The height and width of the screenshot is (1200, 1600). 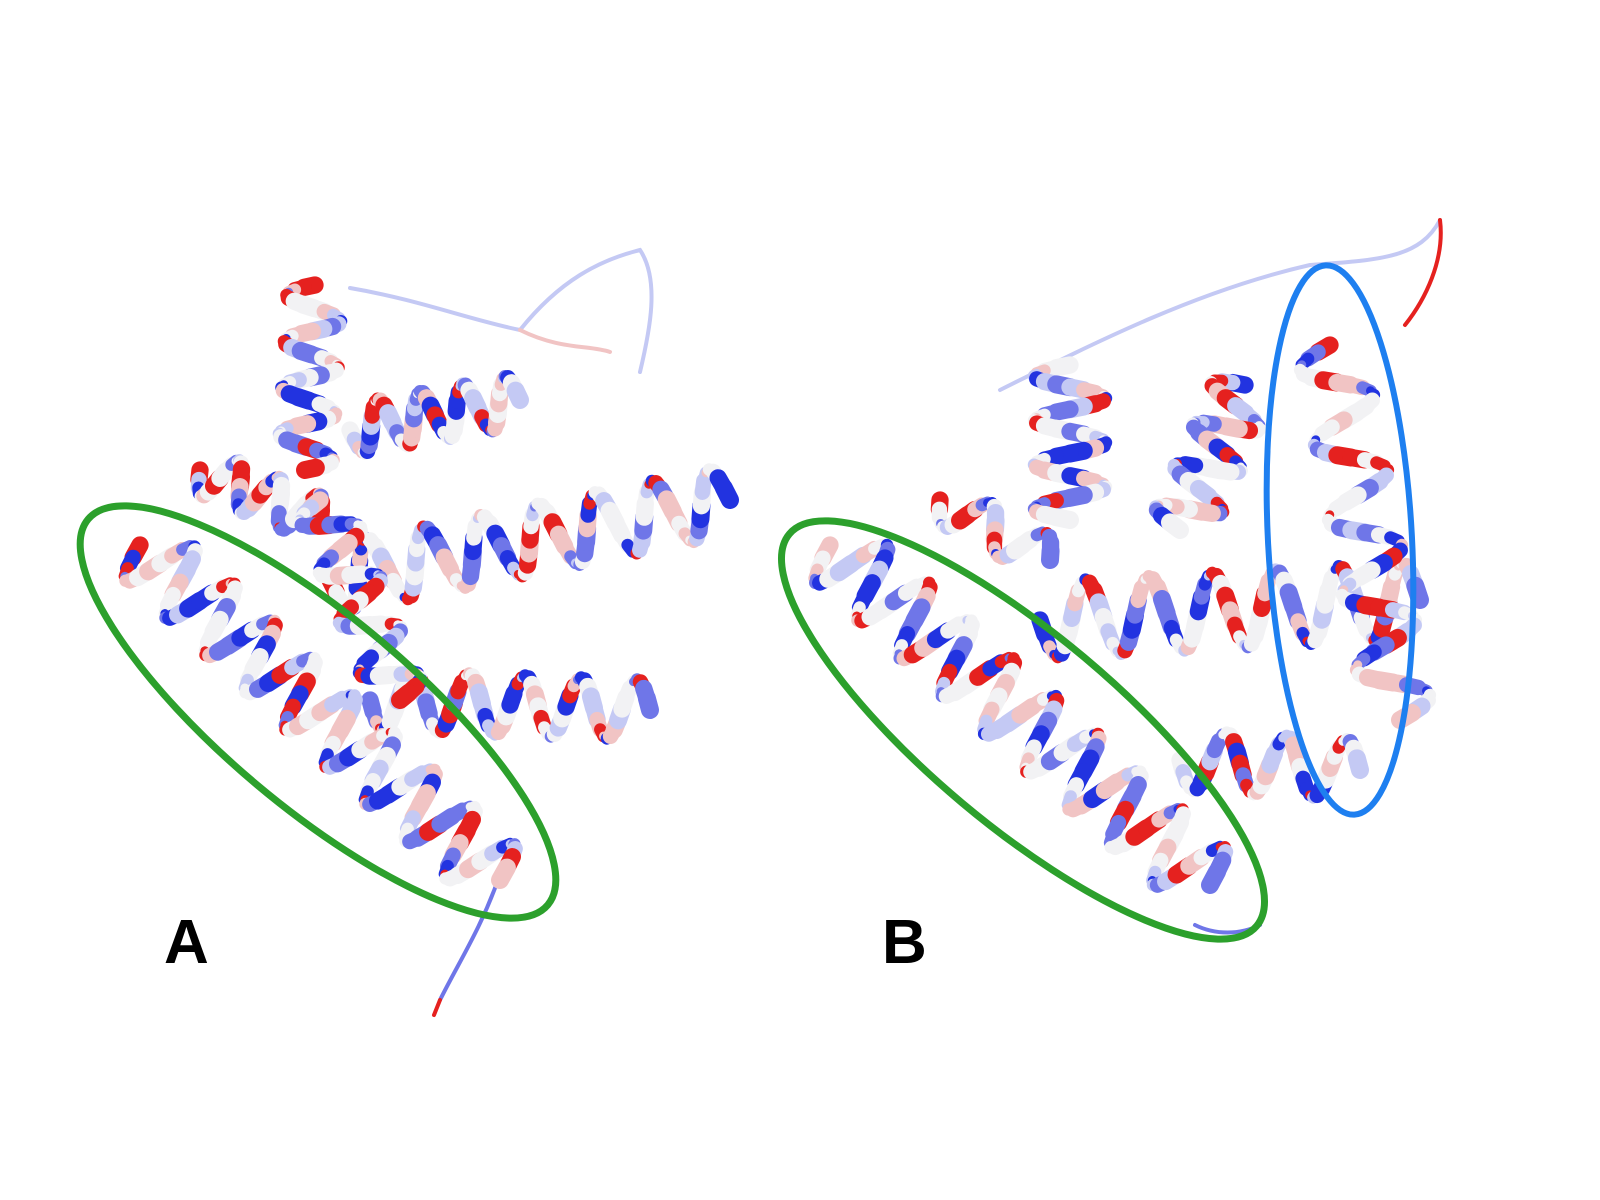 I want to click on helix-top-middle, so click(x=1207, y=456).